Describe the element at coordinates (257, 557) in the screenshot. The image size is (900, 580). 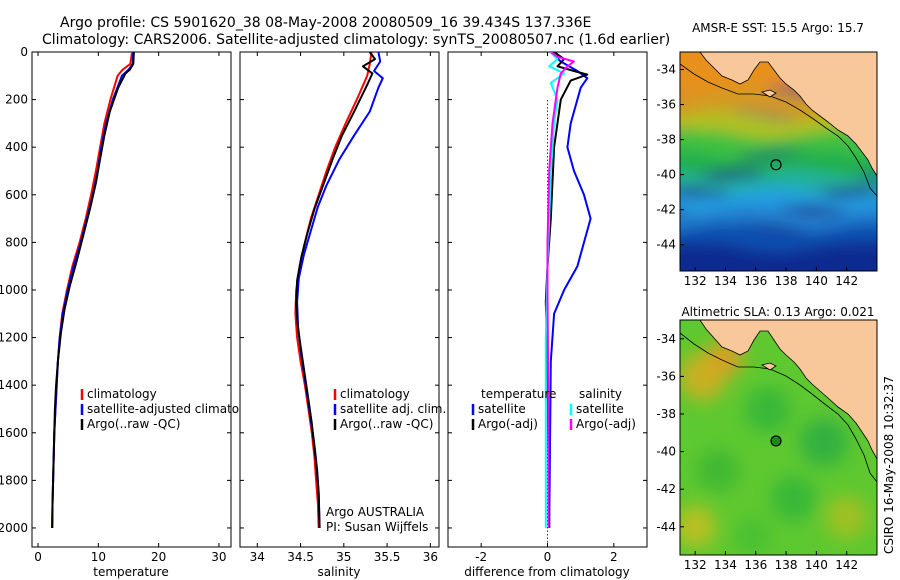
I see `x-tick-label: 34` at that location.